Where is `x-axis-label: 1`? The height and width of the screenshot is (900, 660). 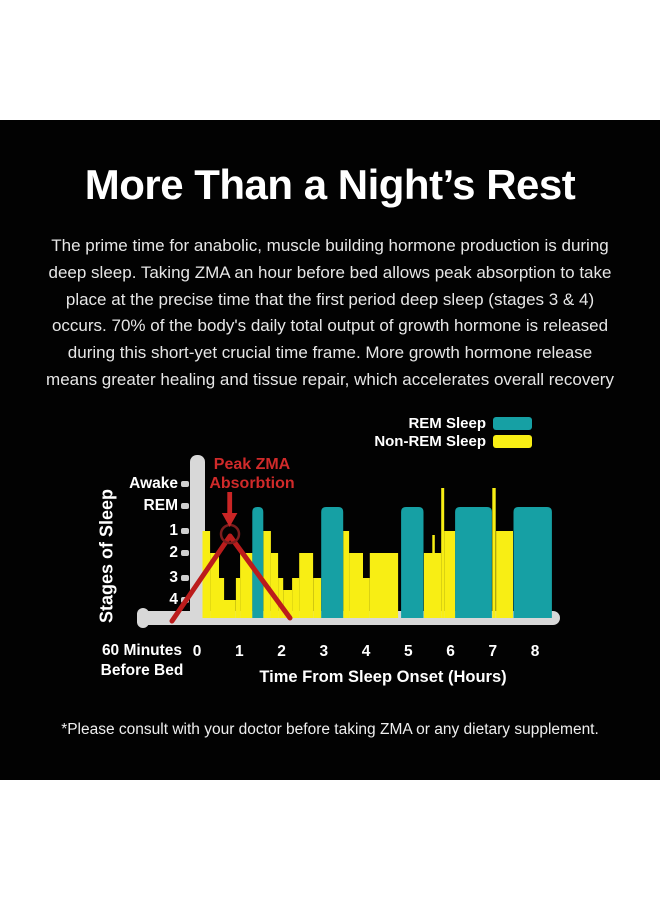
x-axis-label: 1 is located at coordinates (239, 651).